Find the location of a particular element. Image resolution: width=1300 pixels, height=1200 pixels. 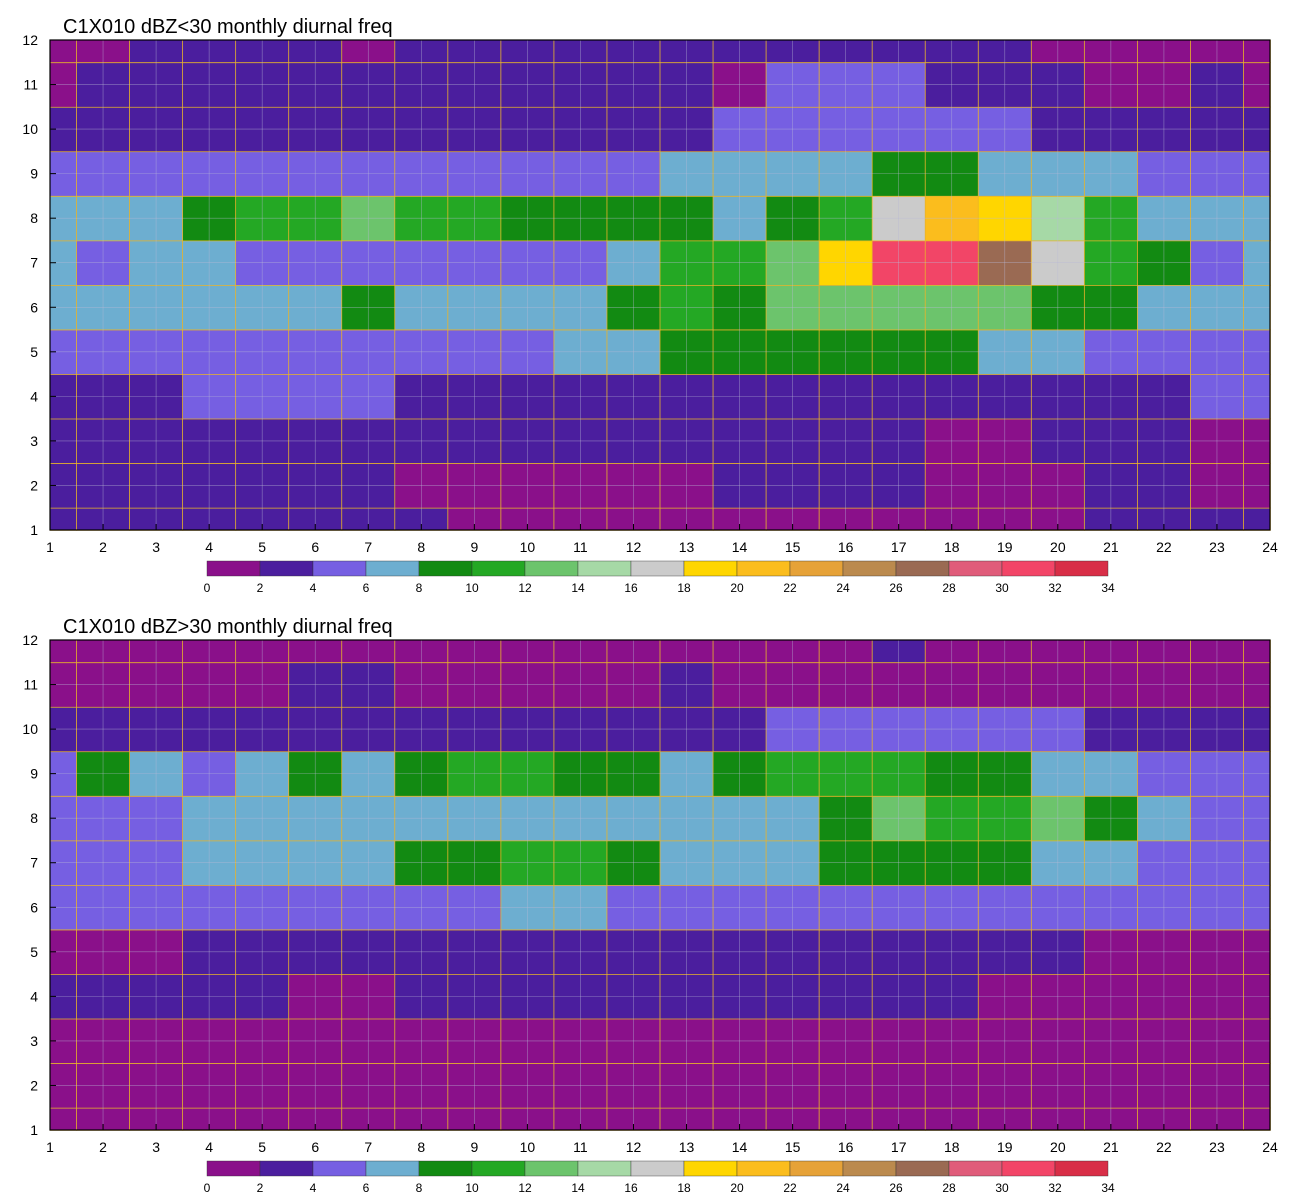

y-tick-label: 1 is located at coordinates (34, 1130).